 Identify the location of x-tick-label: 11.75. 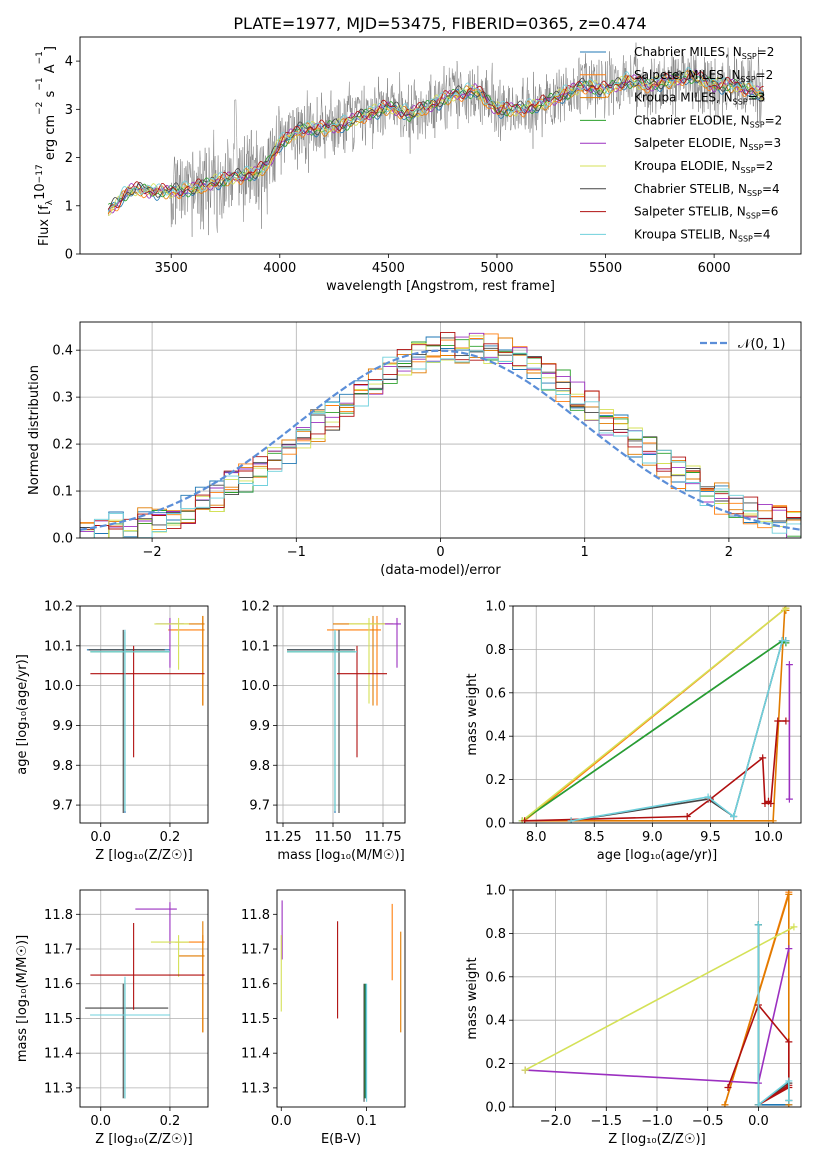
(382, 837).